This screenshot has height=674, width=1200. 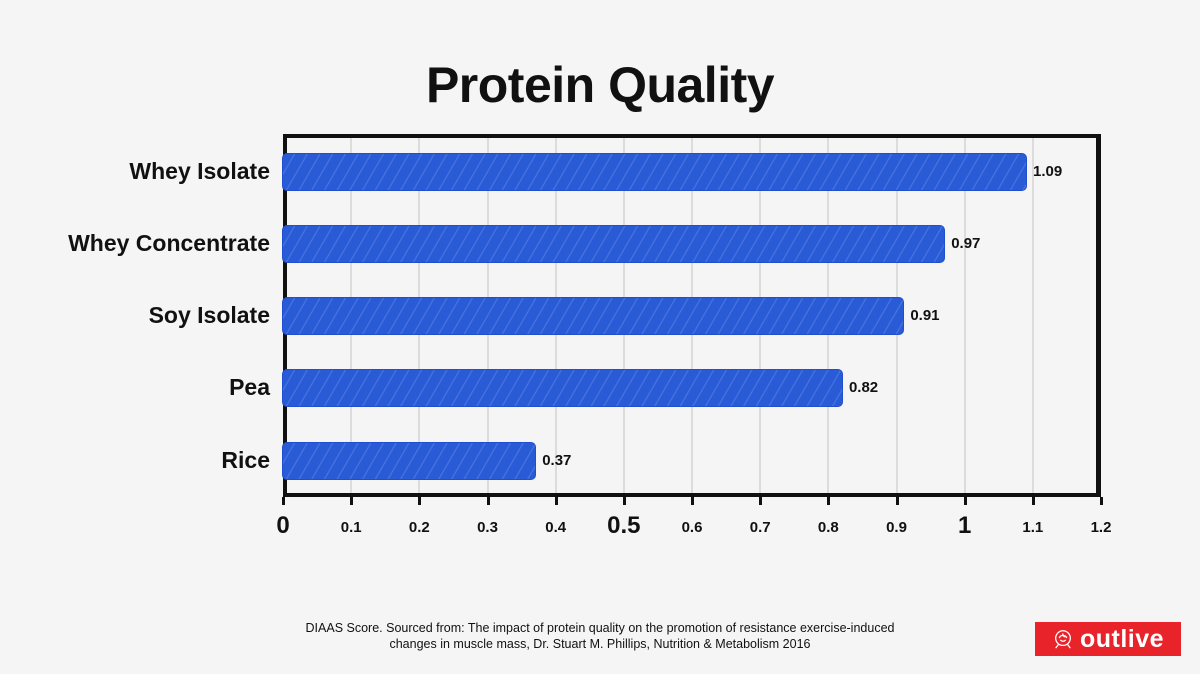 What do you see at coordinates (925, 315) in the screenshot?
I see `value-label: 0.91` at bounding box center [925, 315].